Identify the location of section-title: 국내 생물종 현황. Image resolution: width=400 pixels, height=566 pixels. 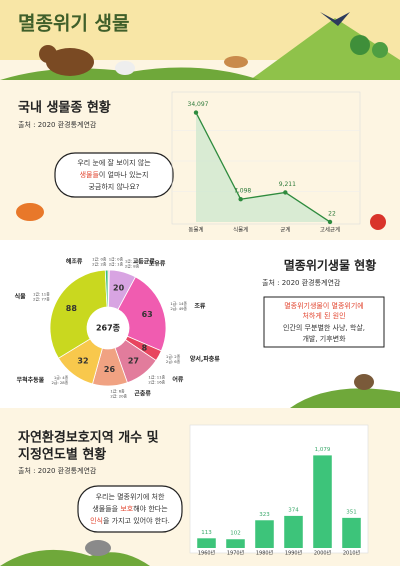
(64, 108).